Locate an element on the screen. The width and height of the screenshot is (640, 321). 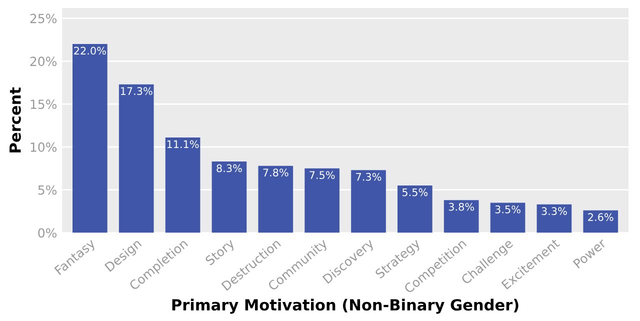
y-tick-label: 15% is located at coordinates (43, 105).